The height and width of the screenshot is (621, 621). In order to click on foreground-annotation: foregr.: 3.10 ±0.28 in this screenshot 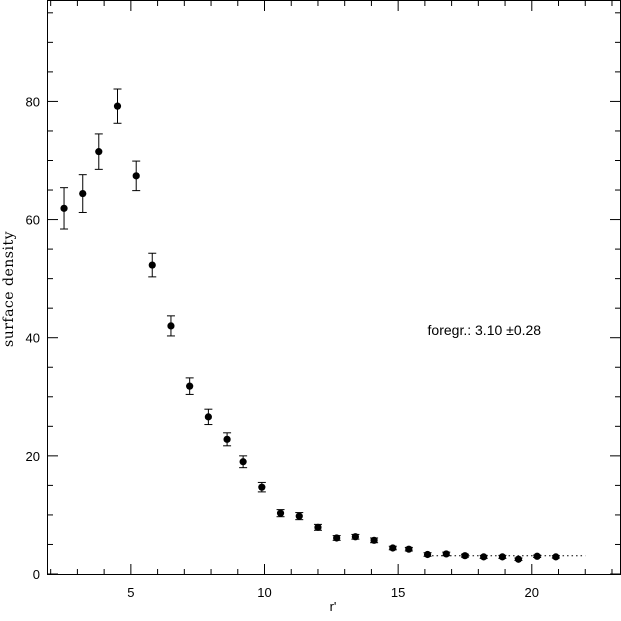, I will do `click(485, 330)`.